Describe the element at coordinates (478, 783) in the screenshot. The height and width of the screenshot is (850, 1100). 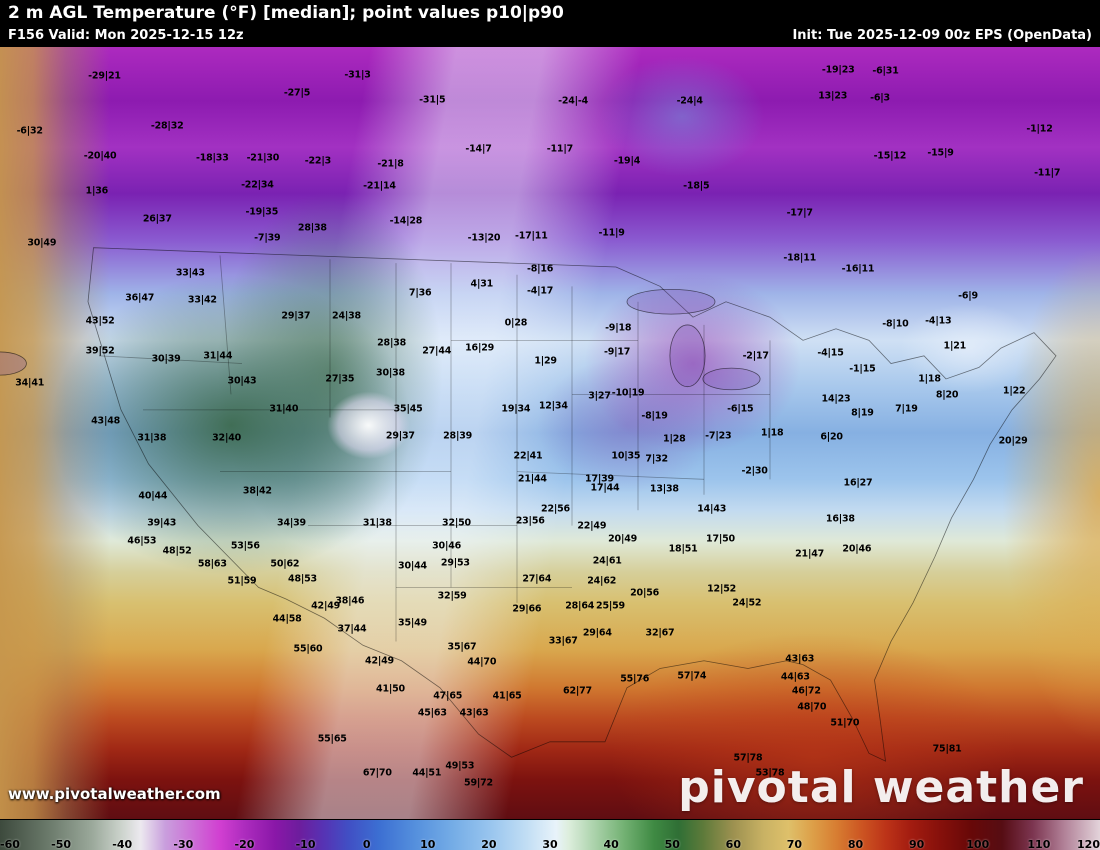
I see `point-value: 59|72` at that location.